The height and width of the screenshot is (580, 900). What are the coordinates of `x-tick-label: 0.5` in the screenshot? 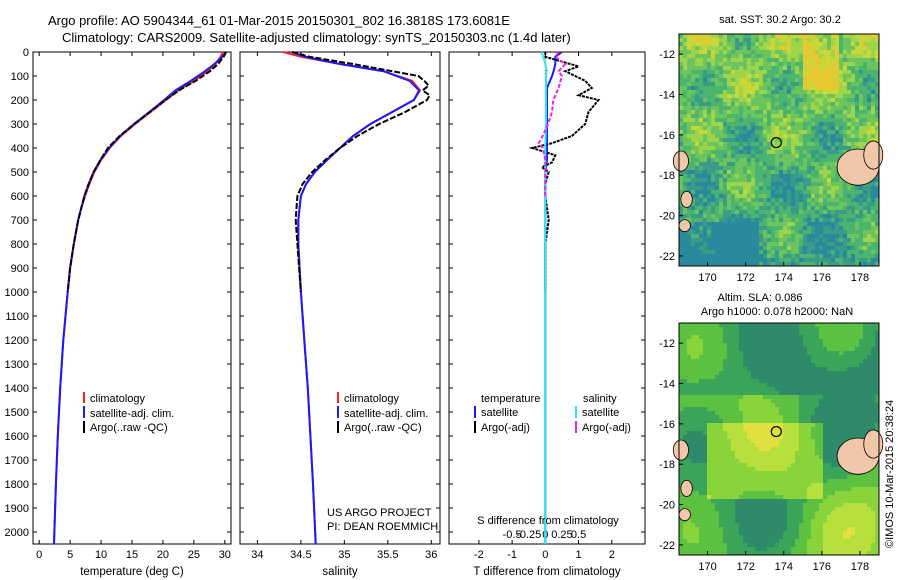 It's located at (578, 535).